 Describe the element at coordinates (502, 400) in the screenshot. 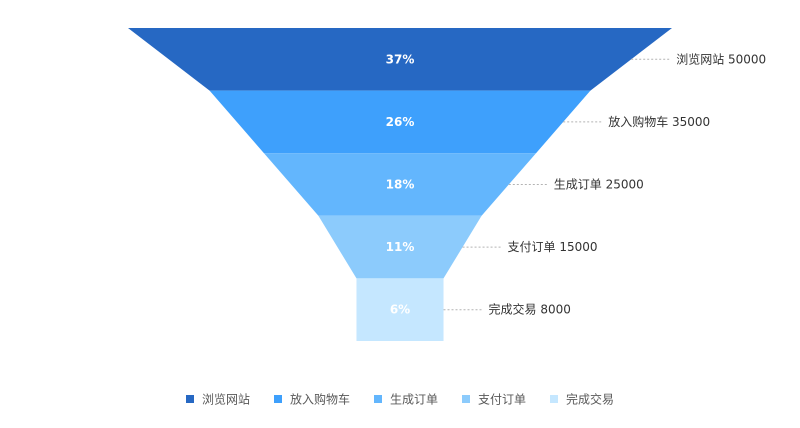

I see `legend-label: 支付订单` at that location.